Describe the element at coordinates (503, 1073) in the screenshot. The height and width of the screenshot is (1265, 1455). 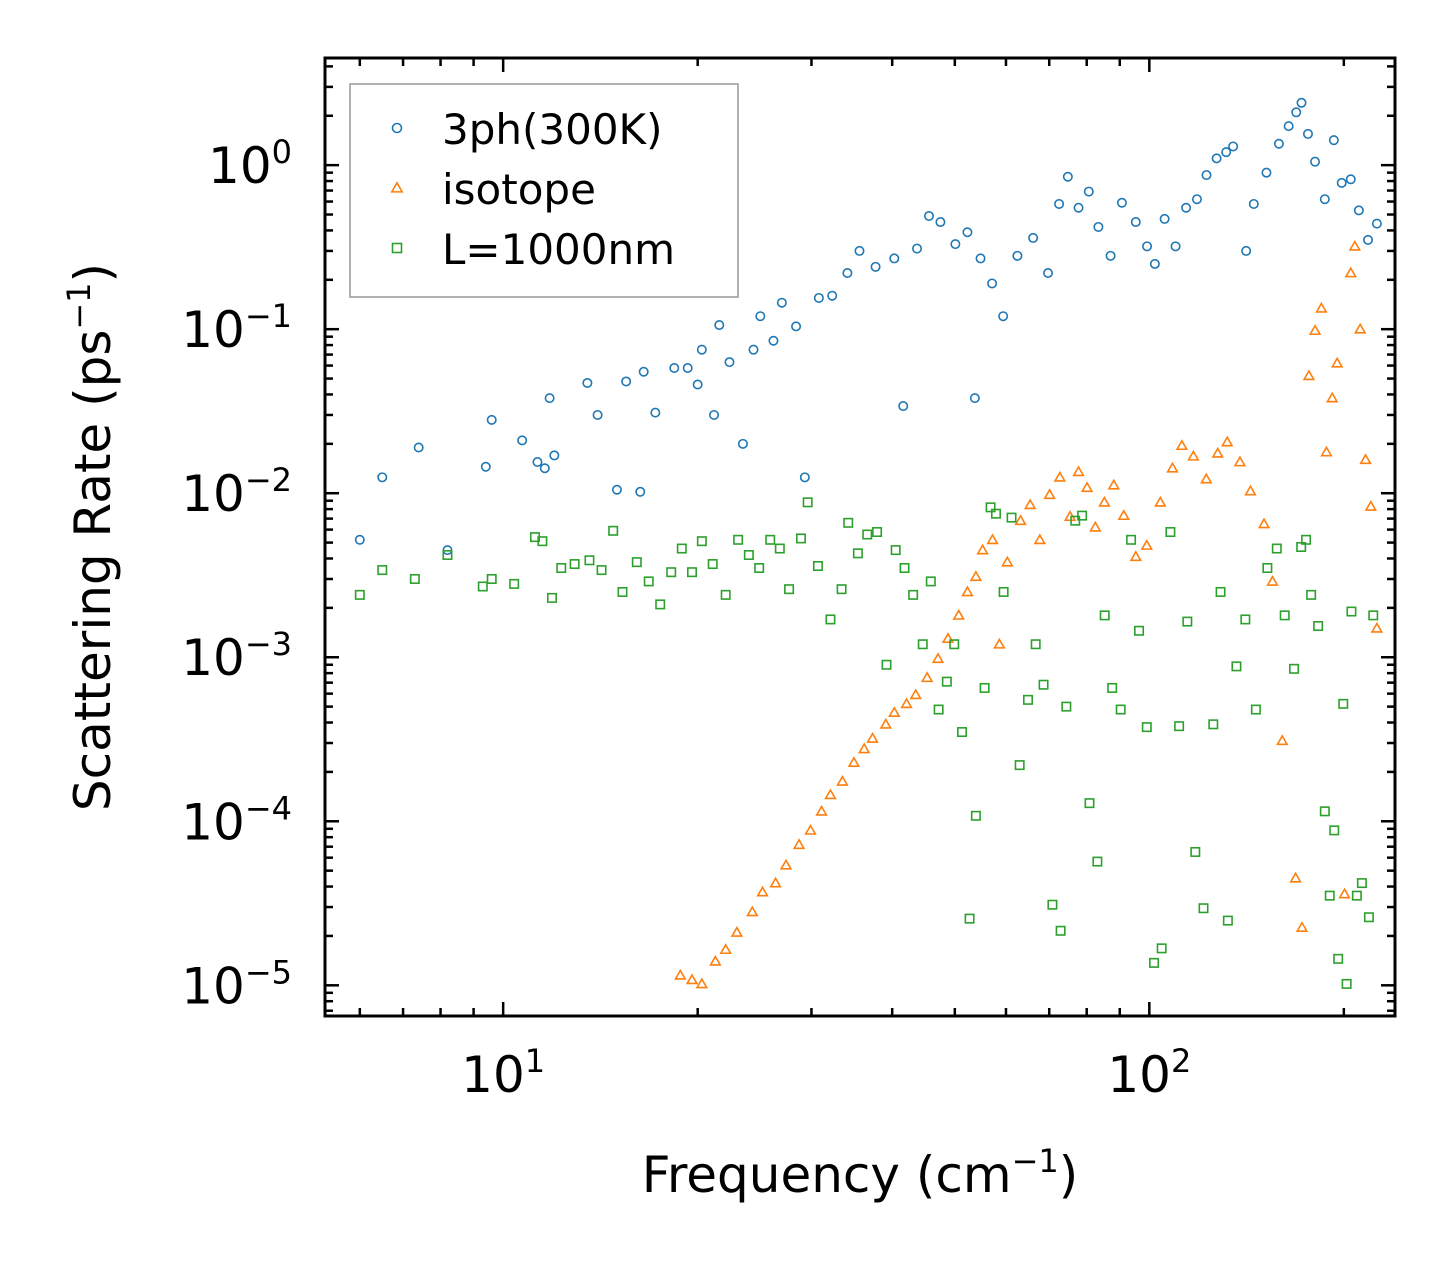
I see `x-tick-label: 101` at that location.